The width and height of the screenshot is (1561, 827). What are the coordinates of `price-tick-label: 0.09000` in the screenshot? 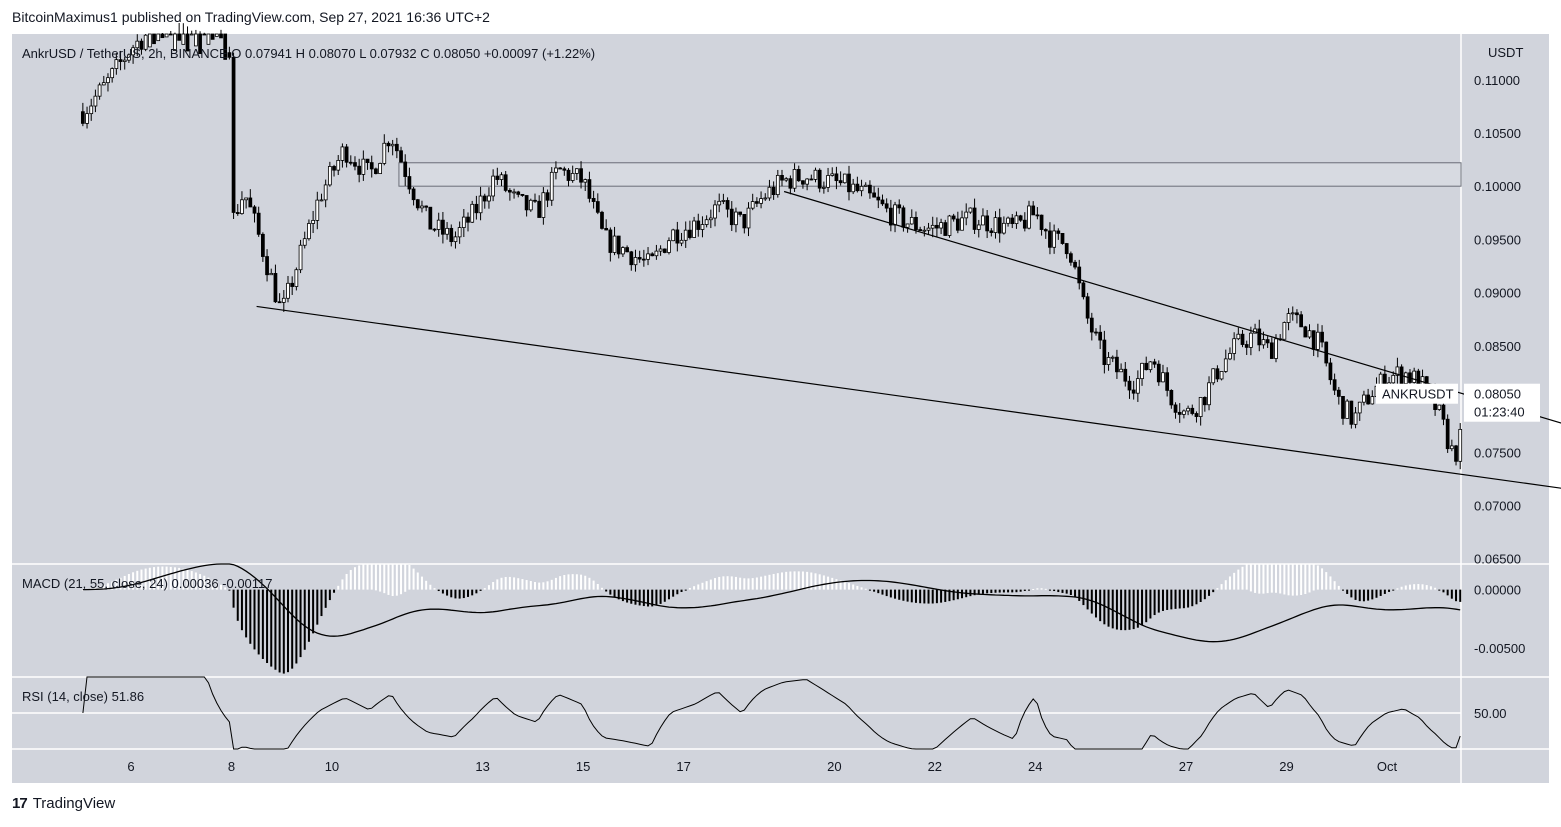 It's located at (1497, 293).